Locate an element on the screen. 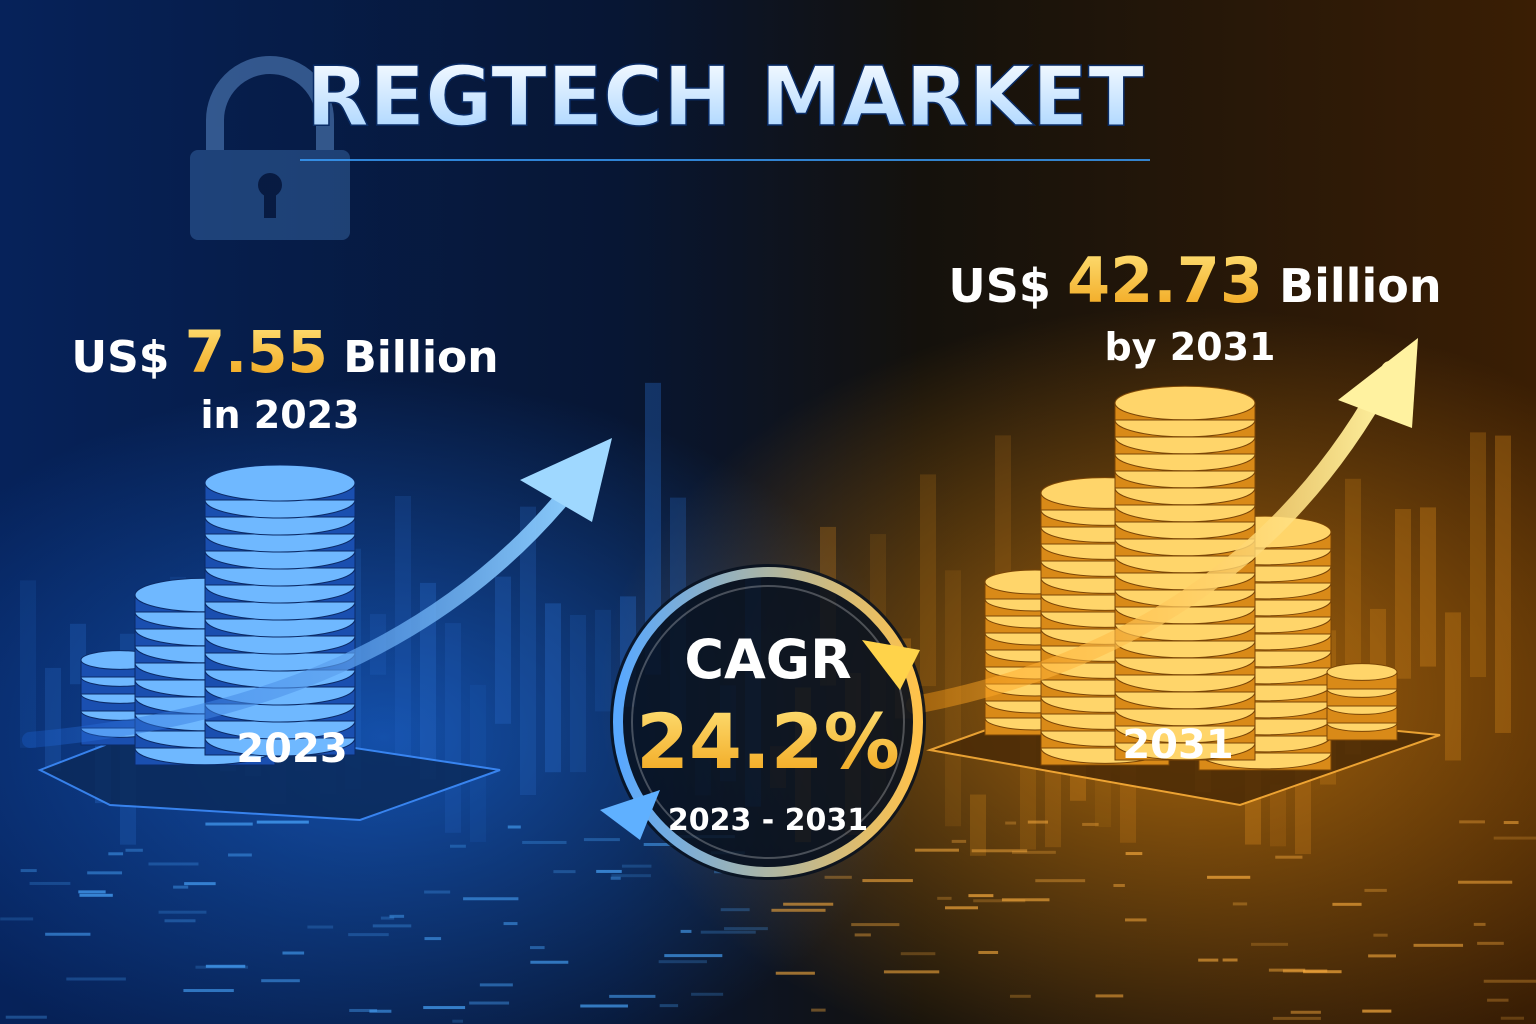 This screenshot has height=1024, width=1536. end-value-line: US$ 42.73 Billion is located at coordinates (1194, 280).